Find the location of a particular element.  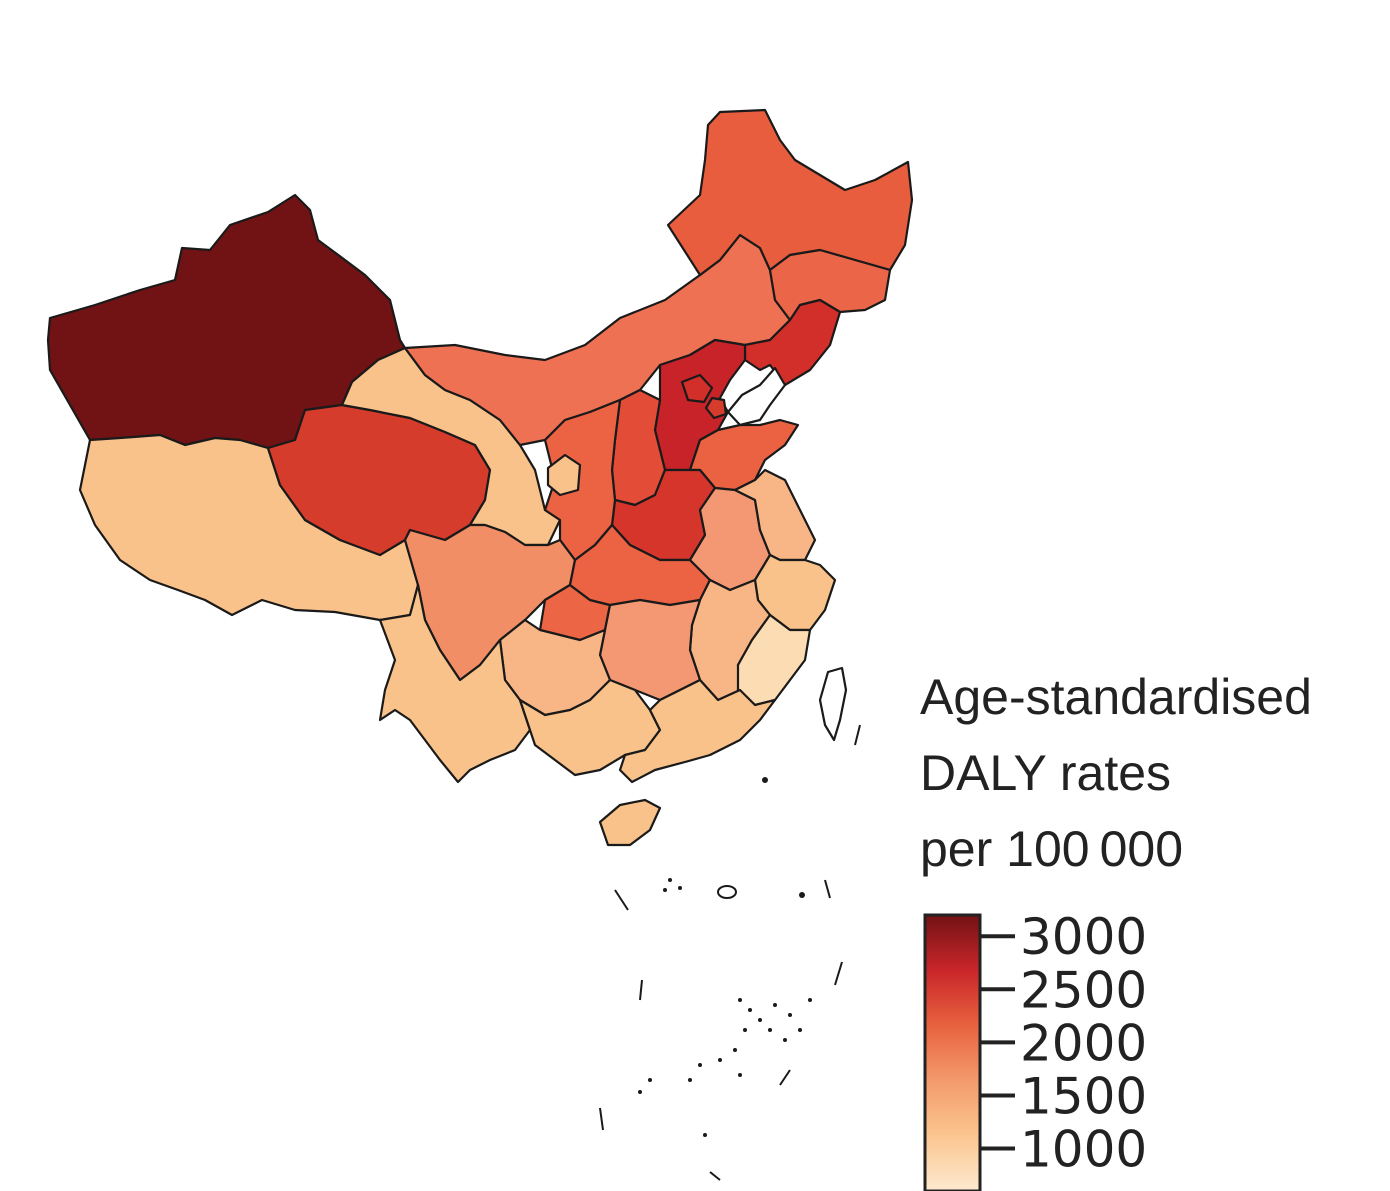

legend-title-line-3: per 100 000 is located at coordinates (1052, 849).